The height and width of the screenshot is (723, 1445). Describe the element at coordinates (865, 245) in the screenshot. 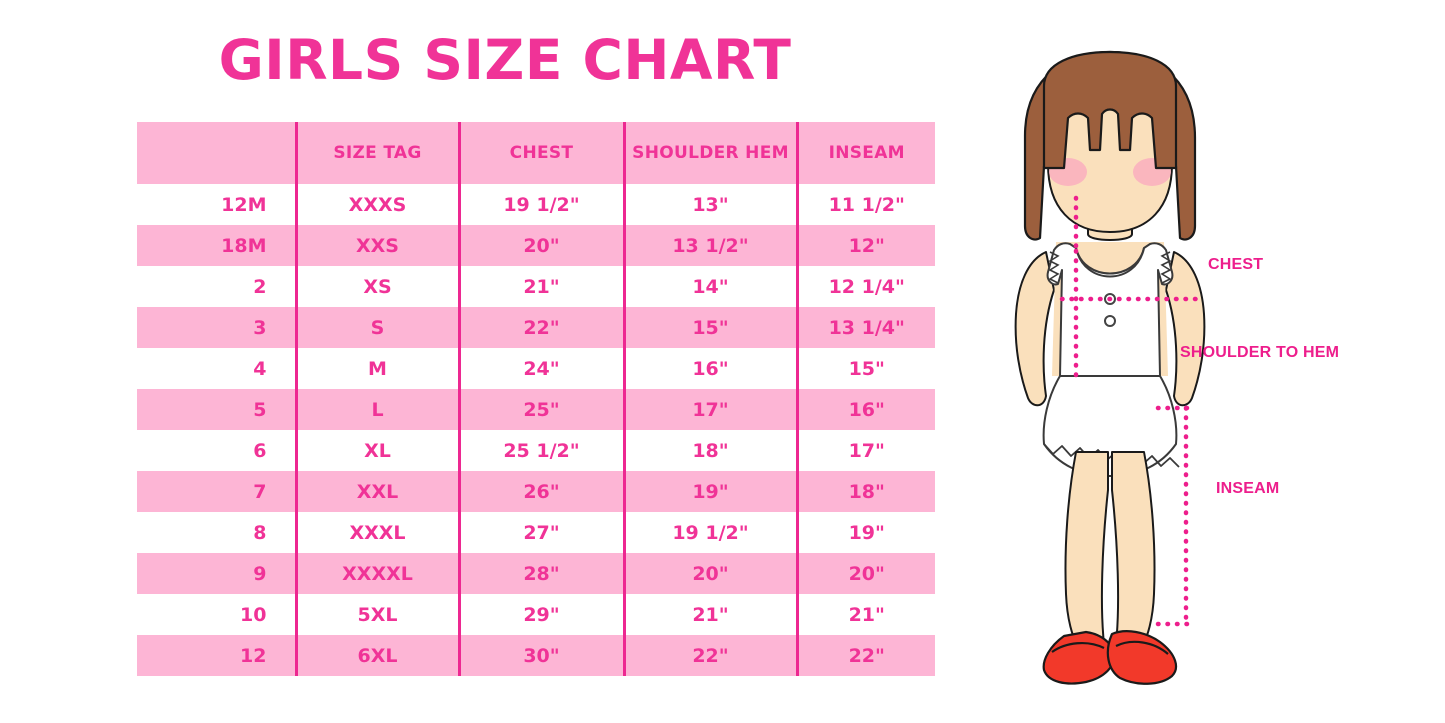

I see `cell-inseam: 12"` at that location.